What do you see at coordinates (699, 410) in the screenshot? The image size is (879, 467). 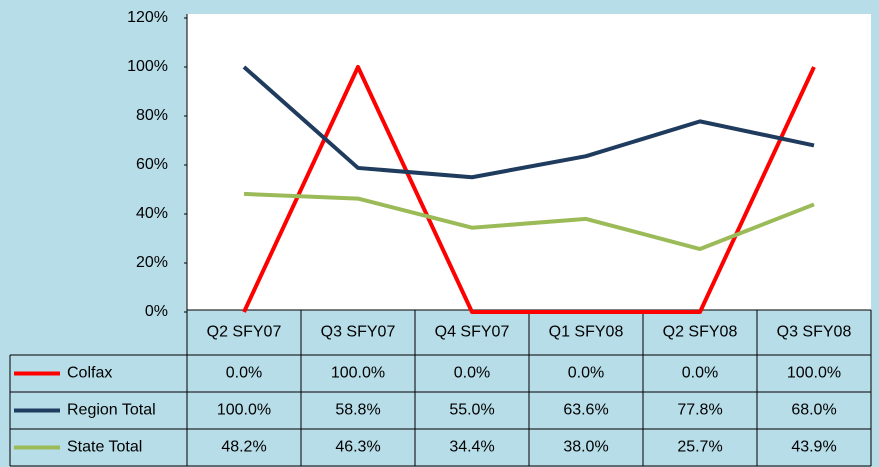 I see `table-cell: 77.8%` at bounding box center [699, 410].